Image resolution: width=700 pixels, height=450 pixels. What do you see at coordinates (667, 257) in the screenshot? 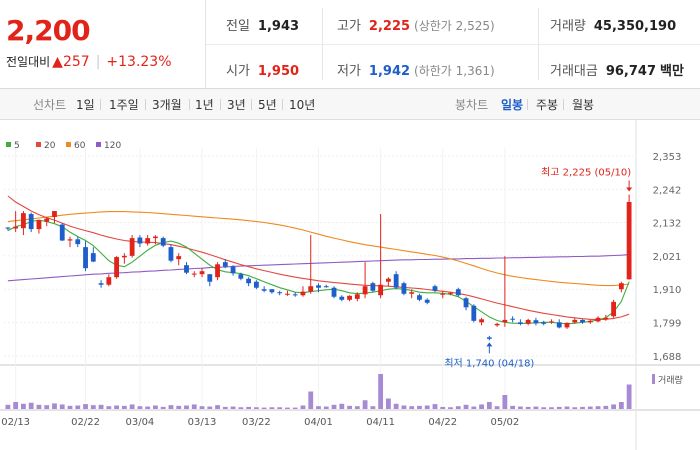
I see `y-tick-label: 2,021` at bounding box center [667, 257].